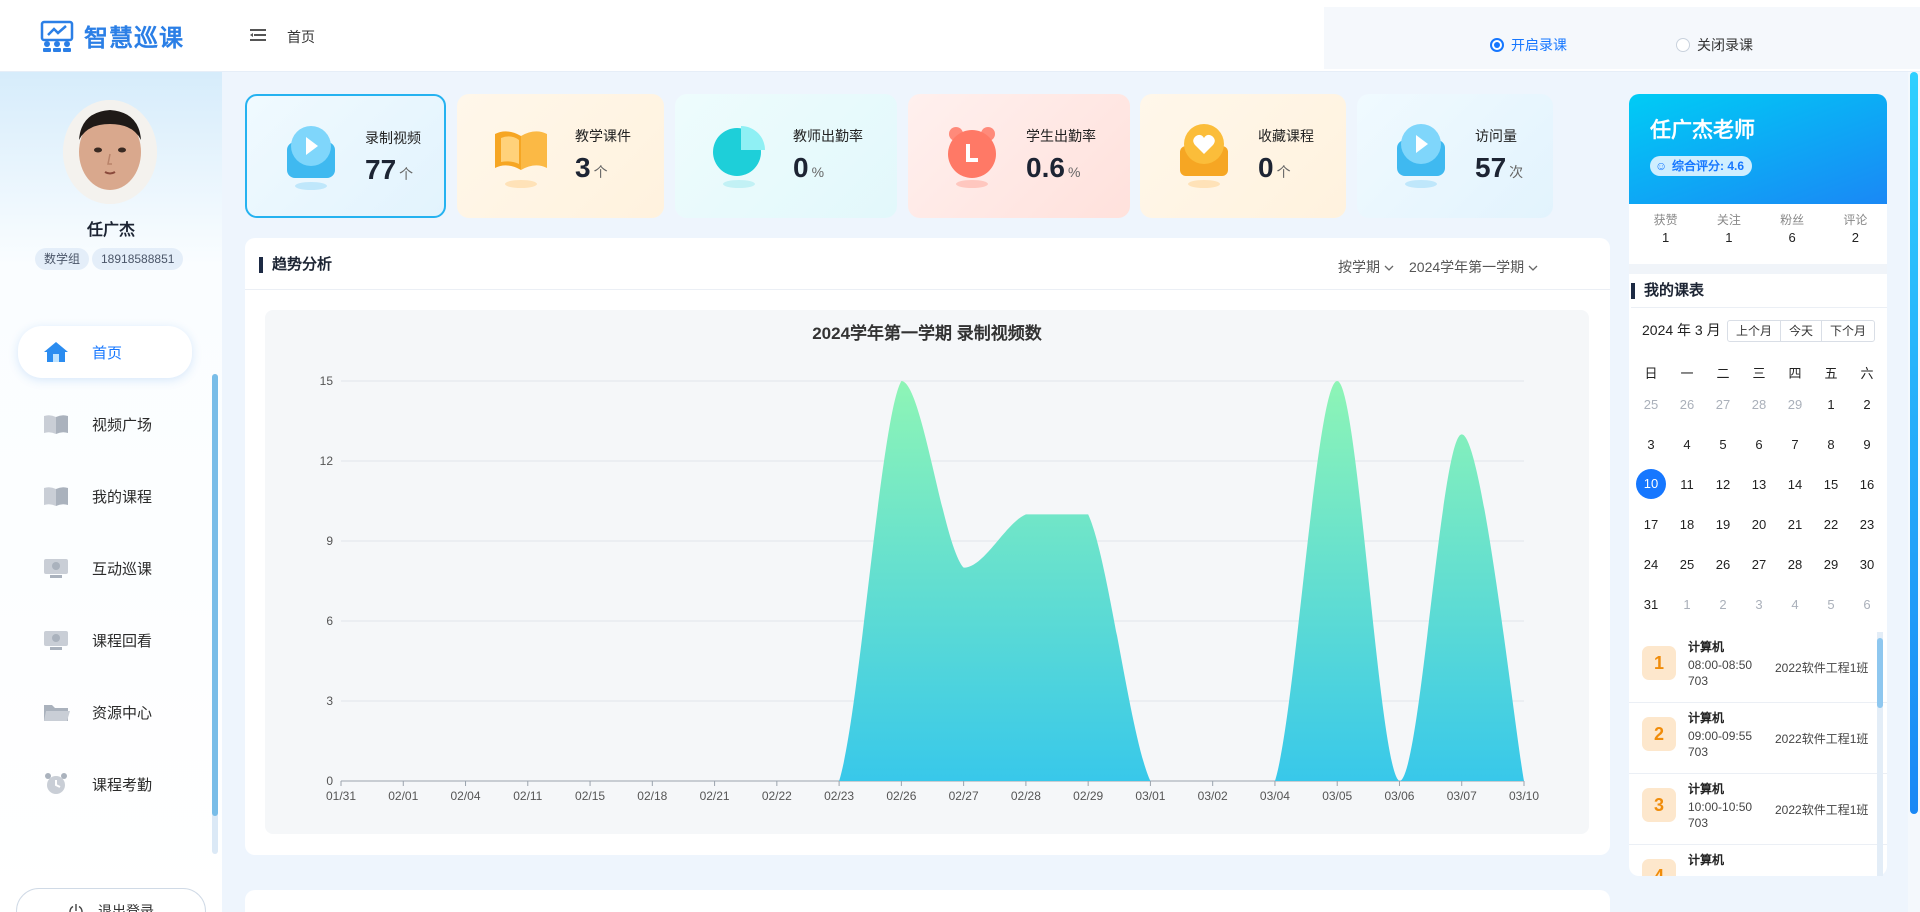 This screenshot has height=912, width=1920. I want to click on y-tick-label: 9, so click(329, 541).